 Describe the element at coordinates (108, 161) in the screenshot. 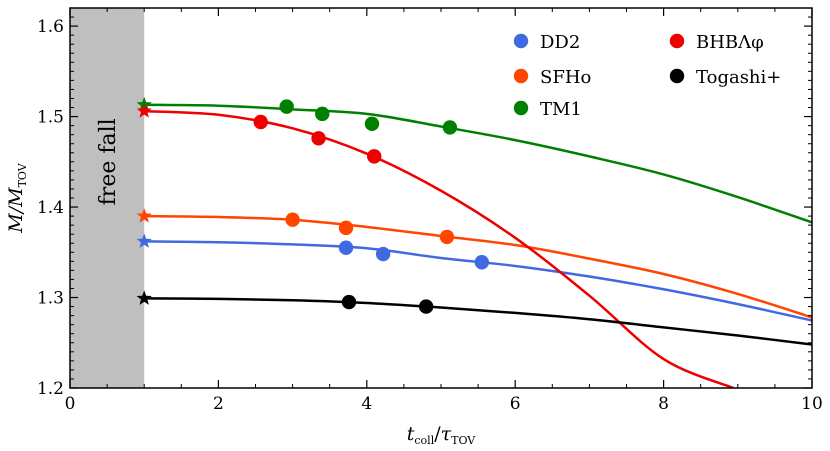

I see `free-fall-label: free fall` at that location.